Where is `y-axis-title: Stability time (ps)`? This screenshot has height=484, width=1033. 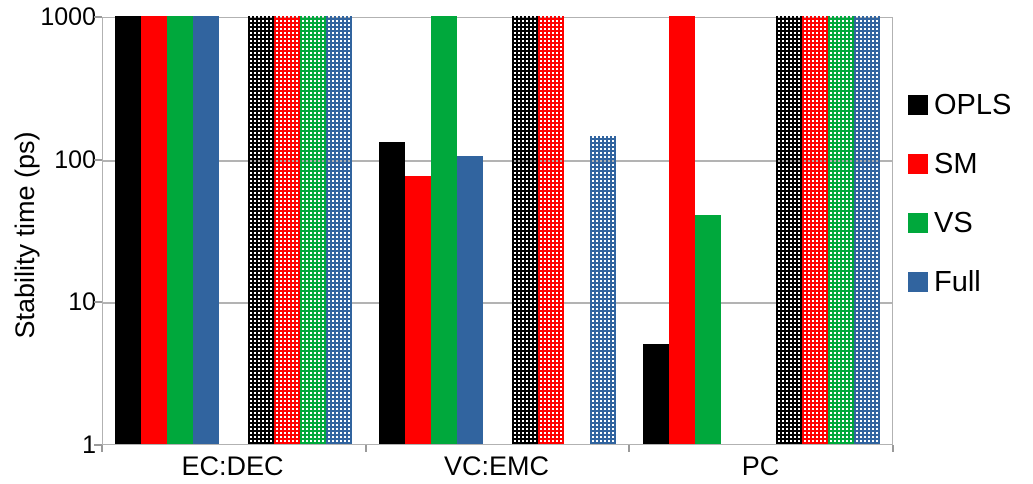
y-axis-title: Stability time (ps) is located at coordinates (25, 235).